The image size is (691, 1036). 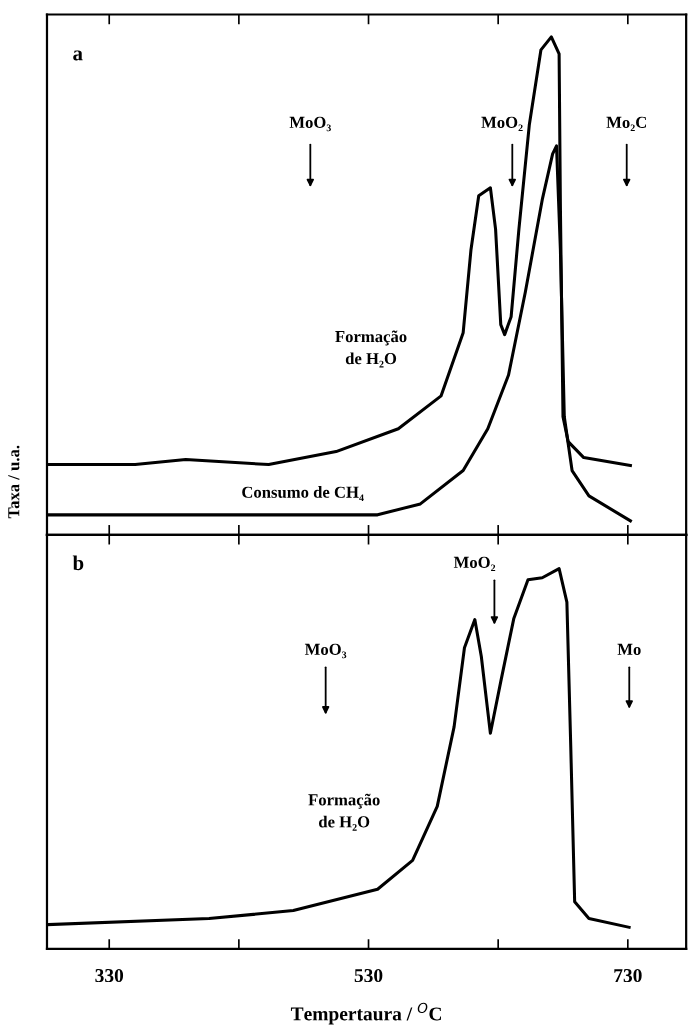 What do you see at coordinates (365, 1013) in the screenshot?
I see `x-axis-title: Tempertaura / $^{O}$C` at bounding box center [365, 1013].